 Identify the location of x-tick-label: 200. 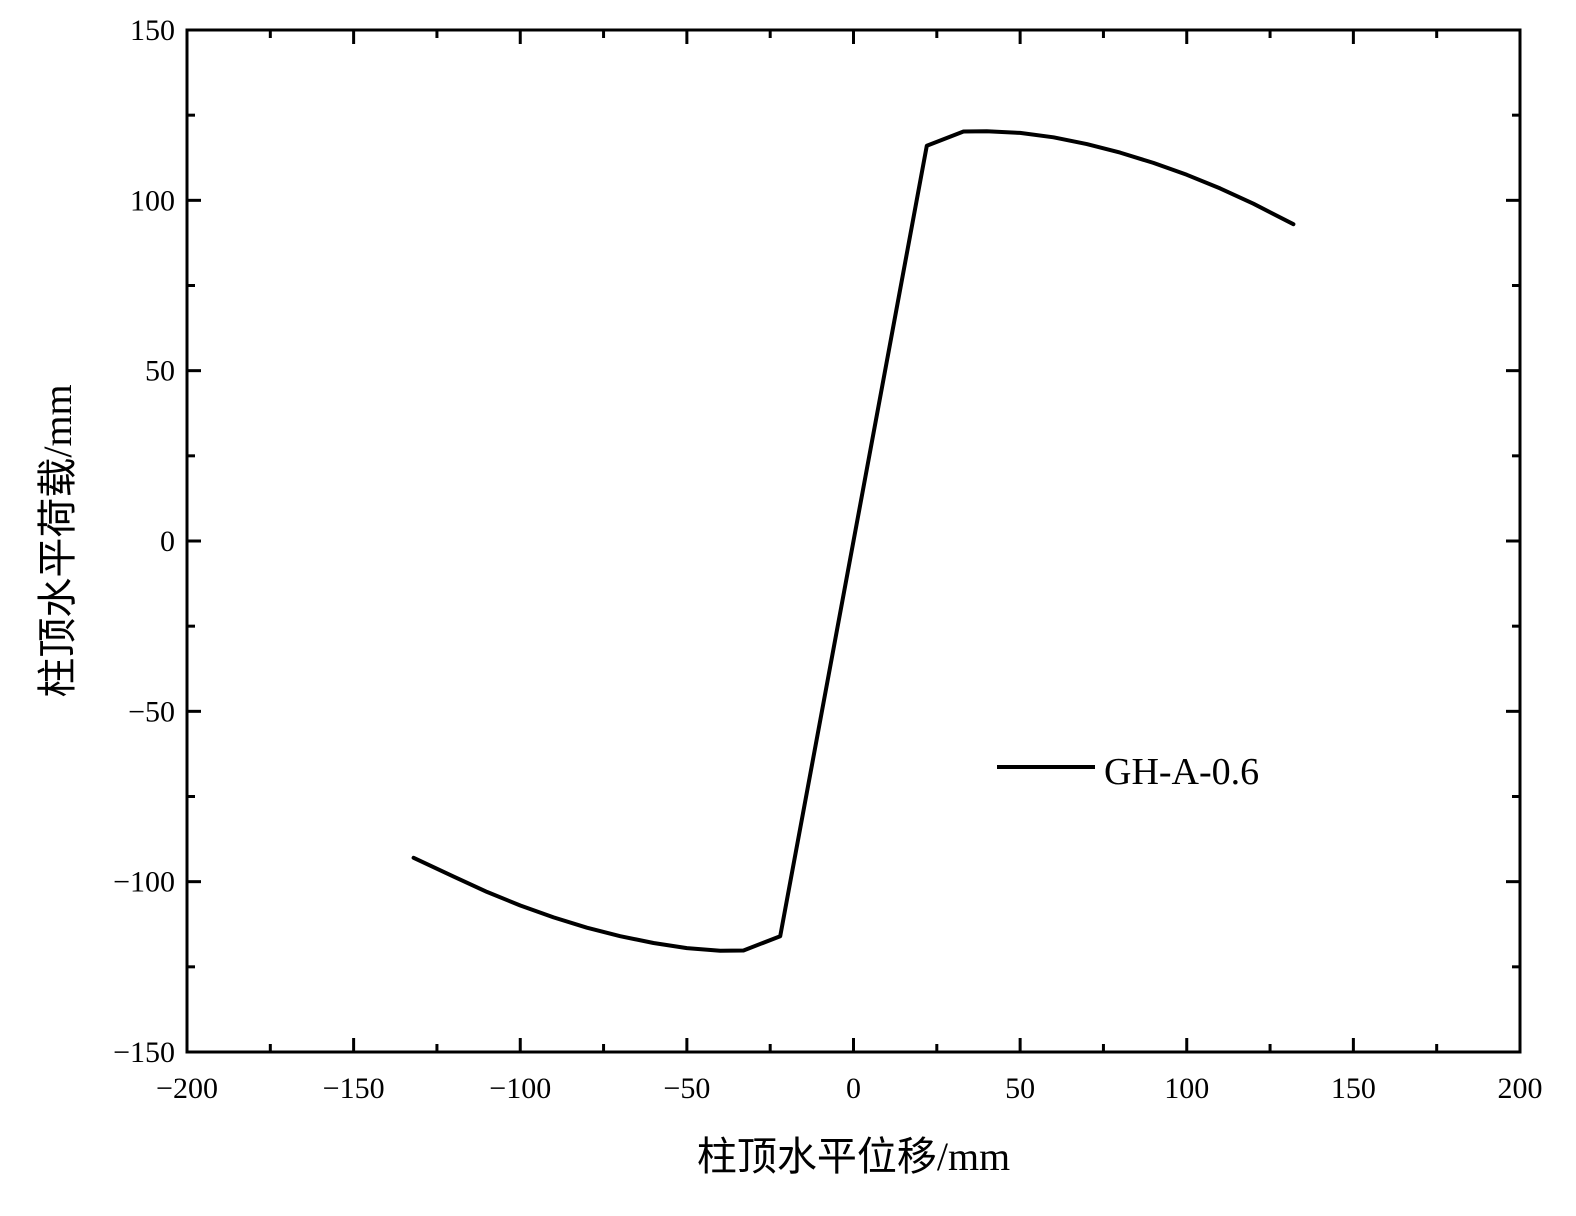
(1520, 1088).